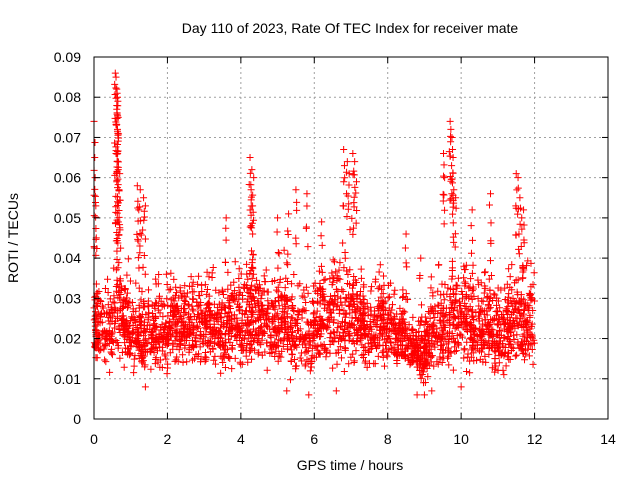 The image size is (640, 480). What do you see at coordinates (461, 439) in the screenshot?
I see `x-tick-label: 10` at bounding box center [461, 439].